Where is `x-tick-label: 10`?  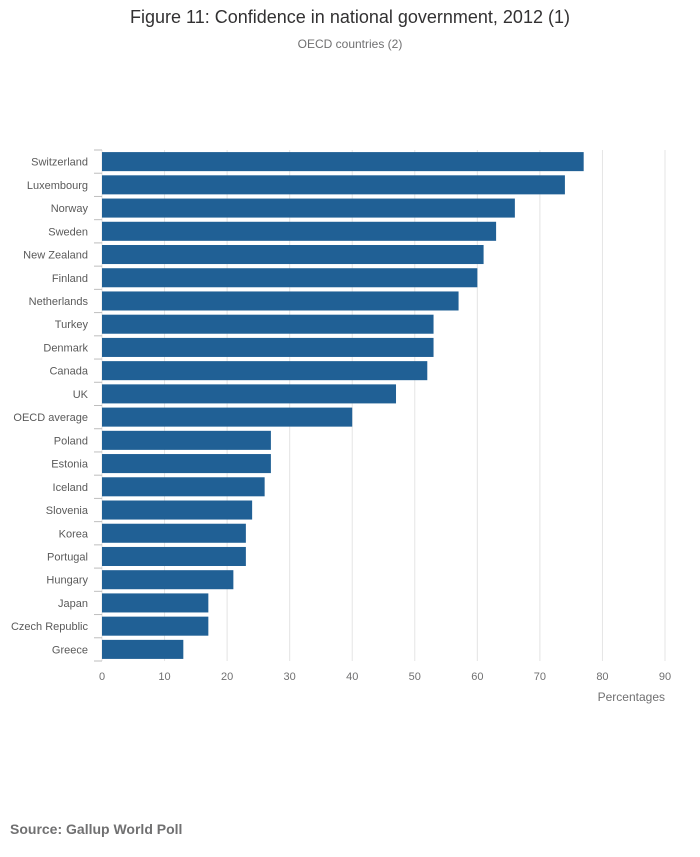
x-tick-label: 10 is located at coordinates (164, 677).